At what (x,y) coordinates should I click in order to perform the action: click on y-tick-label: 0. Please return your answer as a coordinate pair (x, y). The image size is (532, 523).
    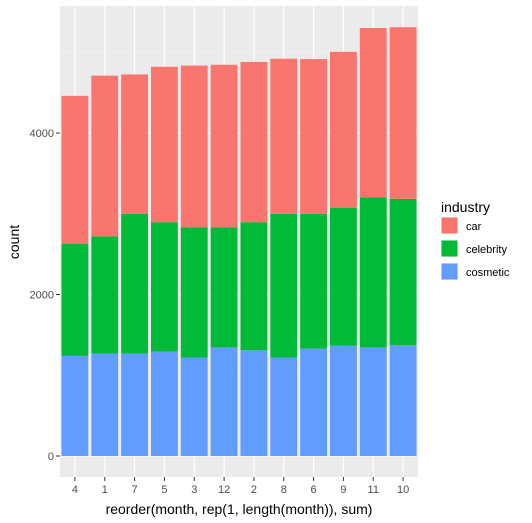
    Looking at the image, I should click on (51, 457).